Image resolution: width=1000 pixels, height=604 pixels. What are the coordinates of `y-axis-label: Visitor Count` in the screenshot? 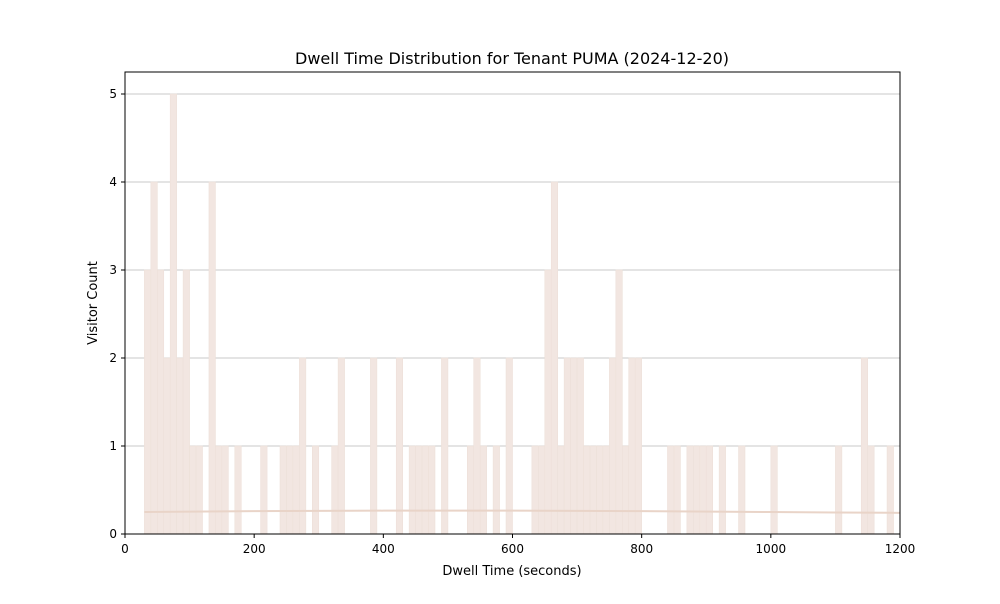 It's located at (93, 303).